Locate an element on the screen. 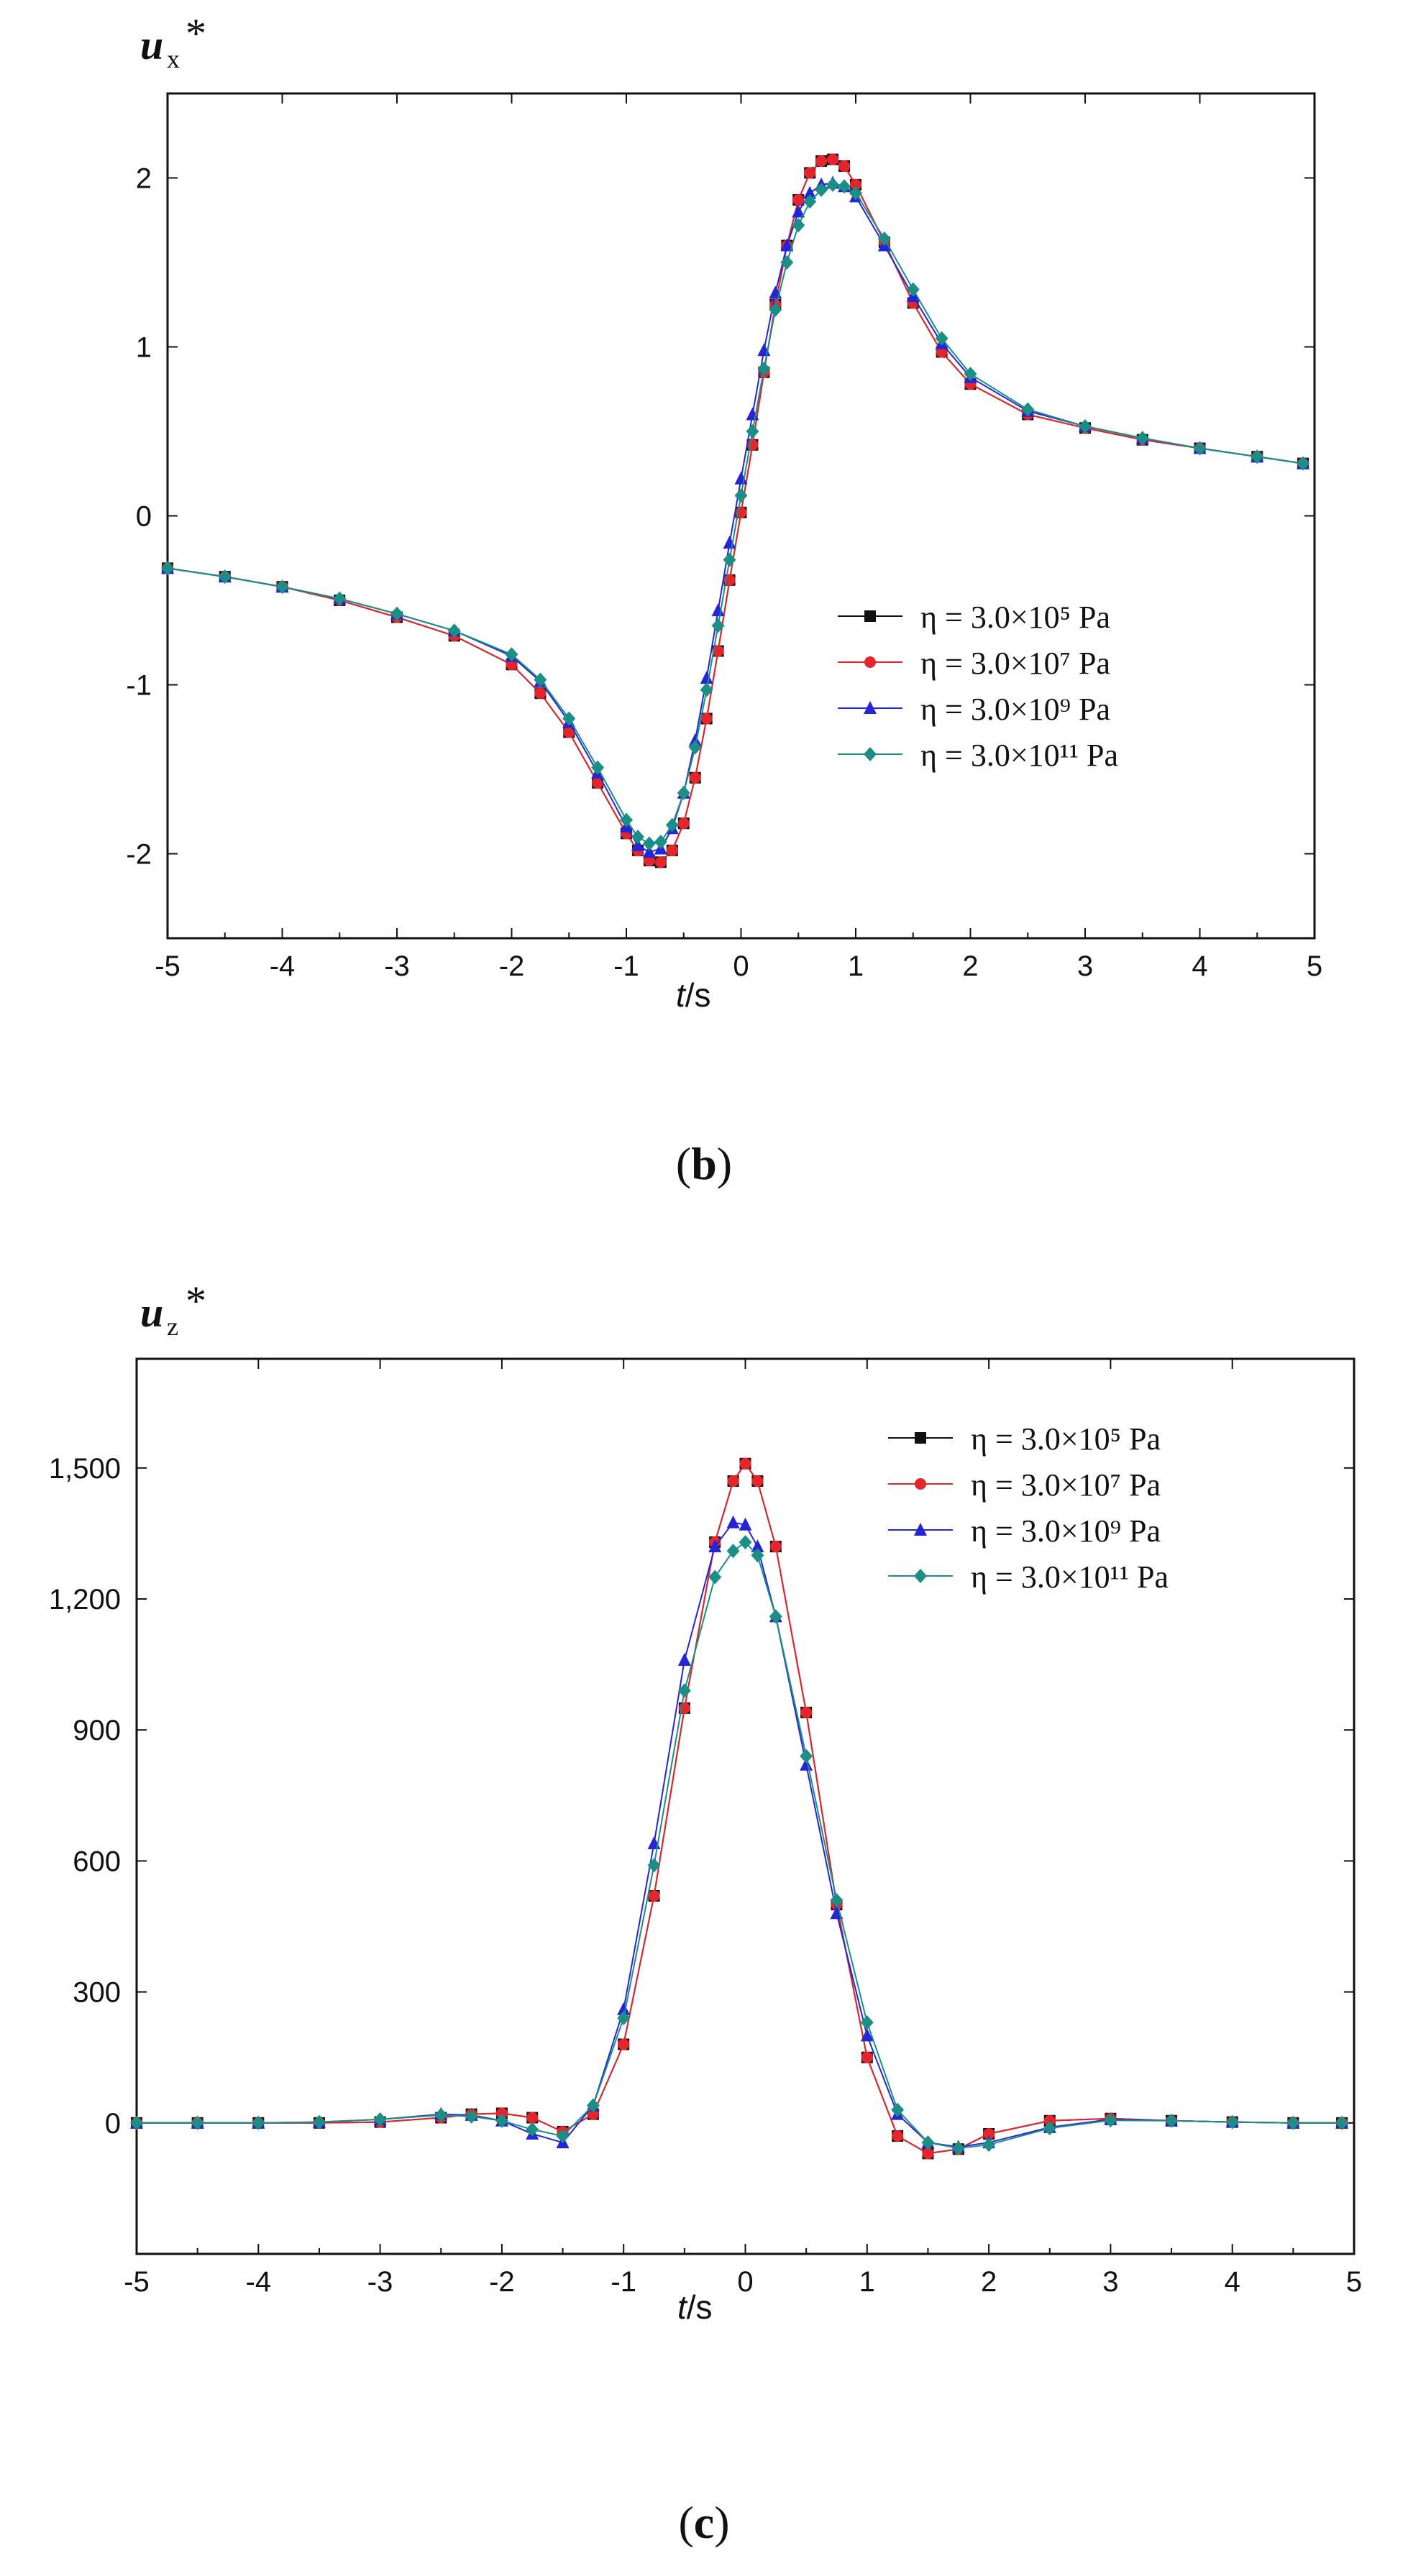 Image resolution: width=1408 pixels, height=2576 pixels. chart-b-legend-item: η = 3.0×10¹¹ Pa is located at coordinates (978, 755).